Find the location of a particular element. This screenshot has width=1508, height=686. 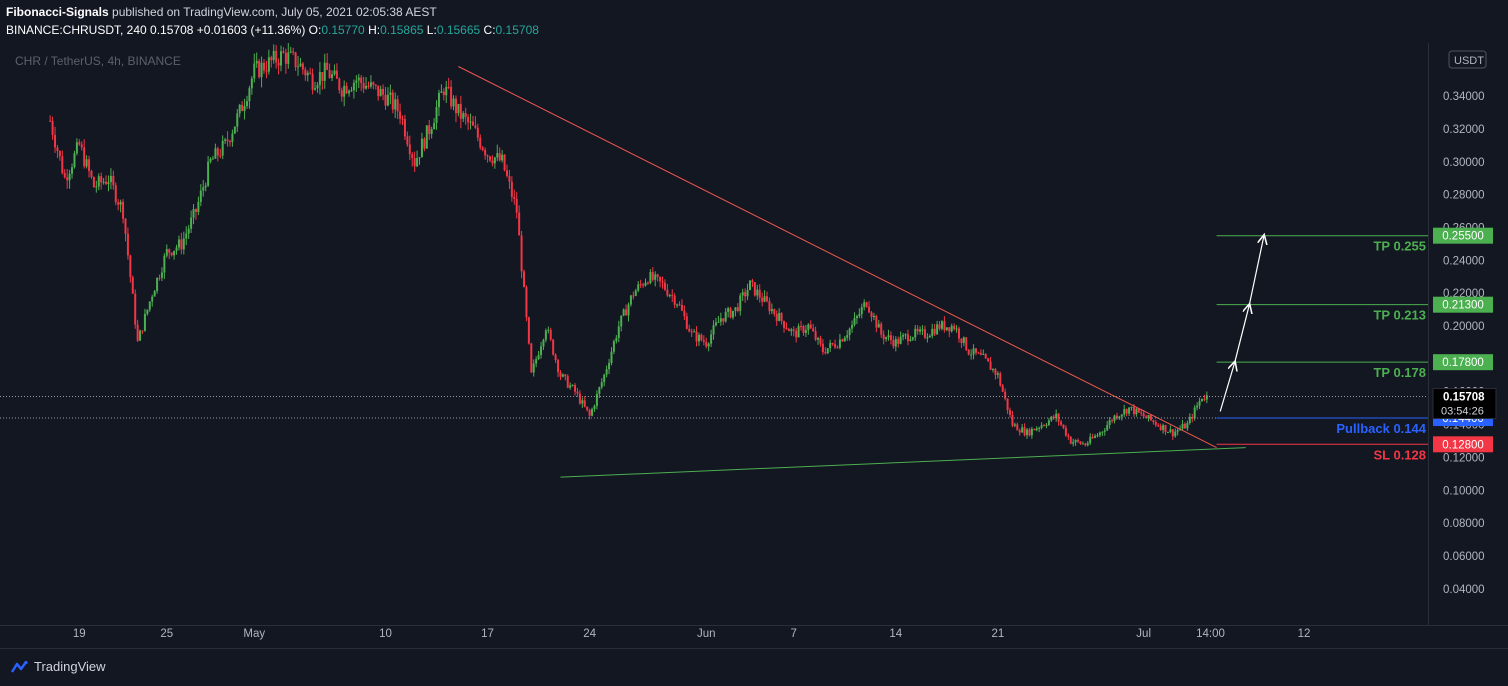

symbol-name: BINANCE:CHRUSDT, 240 is located at coordinates (76, 30).